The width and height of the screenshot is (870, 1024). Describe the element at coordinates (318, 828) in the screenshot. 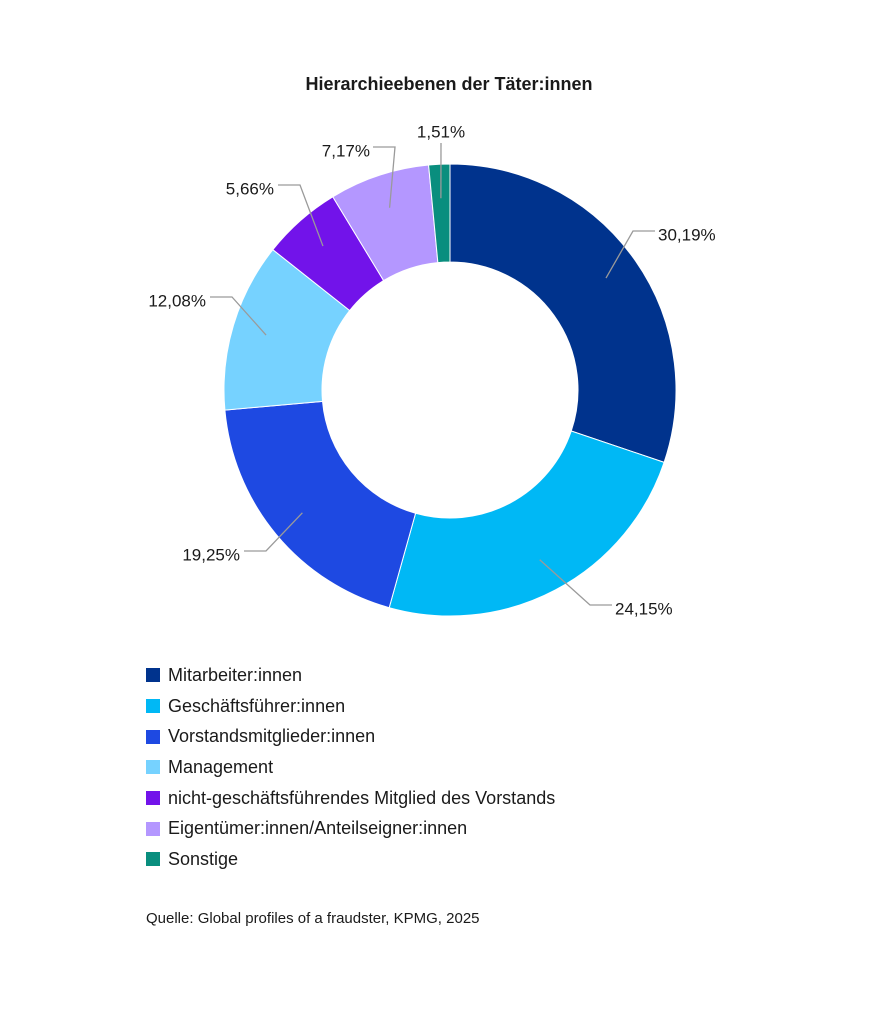

I see `legend-label: Eigentümer:innen/Anteilseigner:innen` at that location.